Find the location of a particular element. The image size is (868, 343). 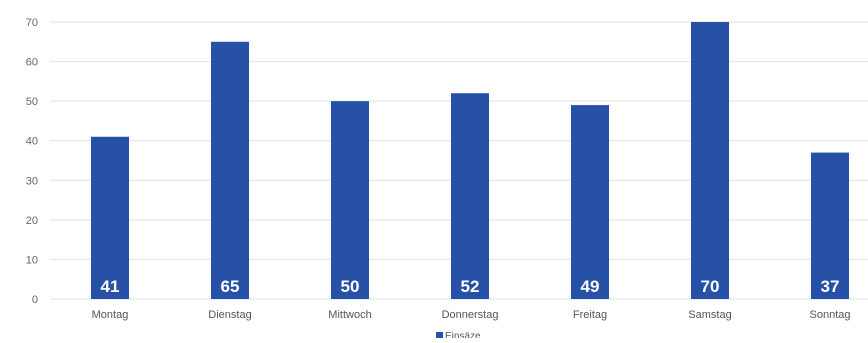

data-label: 41 is located at coordinates (110, 286).